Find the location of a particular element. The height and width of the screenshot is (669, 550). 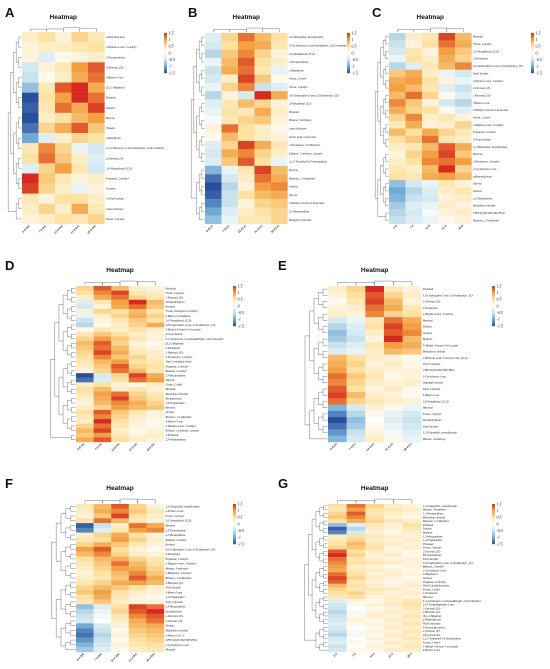

column-label-0-8-lg: 0-8 LG is located at coordinates (210, 228).